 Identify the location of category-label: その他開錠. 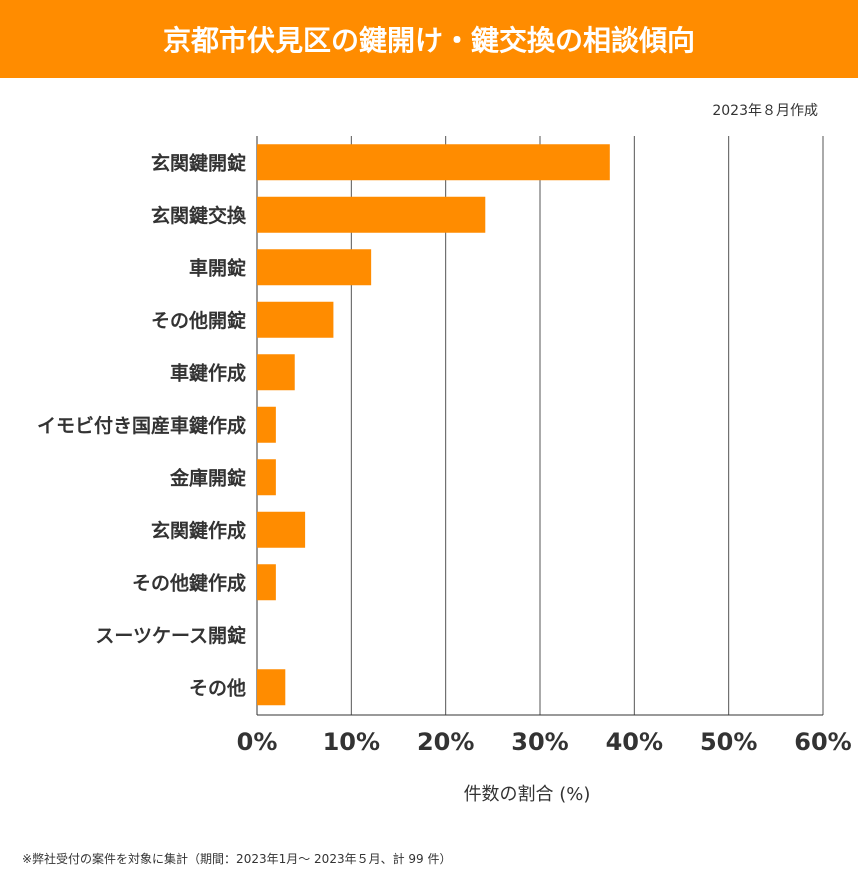
(198, 320).